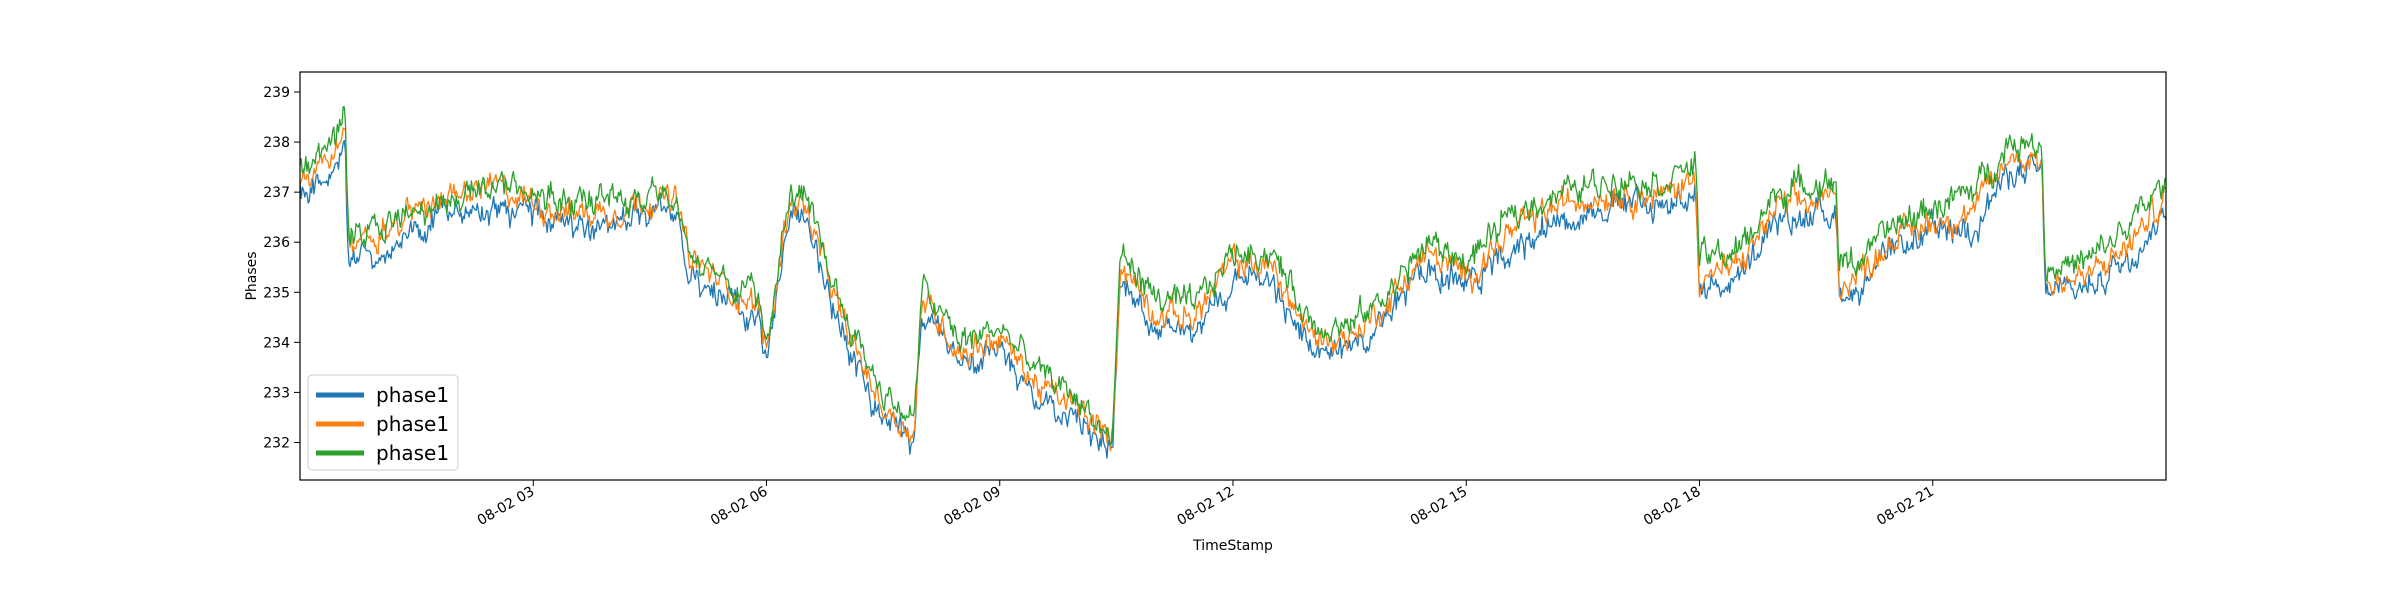 This screenshot has height=600, width=2400. Describe the element at coordinates (276, 93) in the screenshot. I see `y-tick-label: 239` at that location.